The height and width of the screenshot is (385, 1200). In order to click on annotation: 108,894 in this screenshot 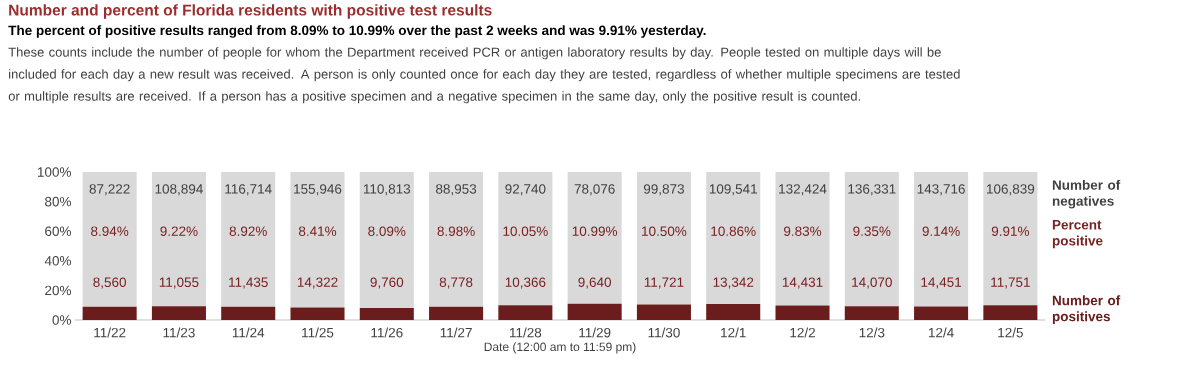, I will do `click(179, 190)`.